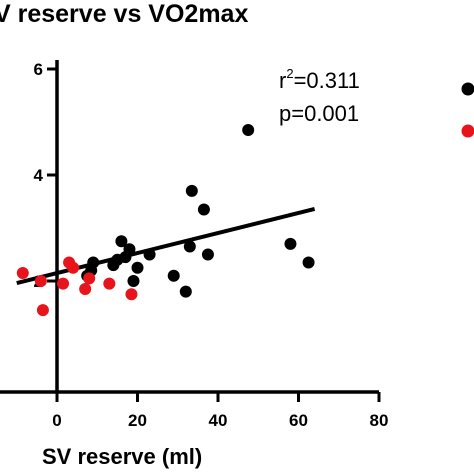 The width and height of the screenshot is (474, 474). I want to click on r-squared-prefix: r, so click(282, 80).